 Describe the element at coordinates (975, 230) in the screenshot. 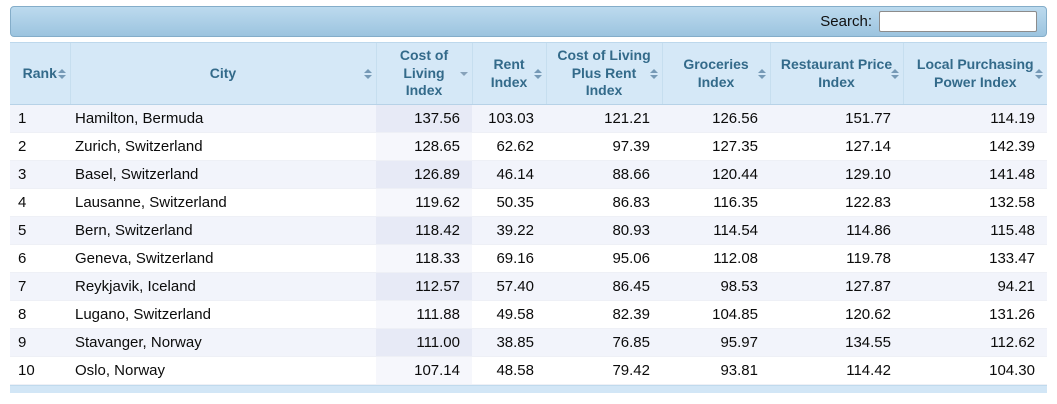

I see `cell-local_purchasing_power_index: 115.48` at that location.